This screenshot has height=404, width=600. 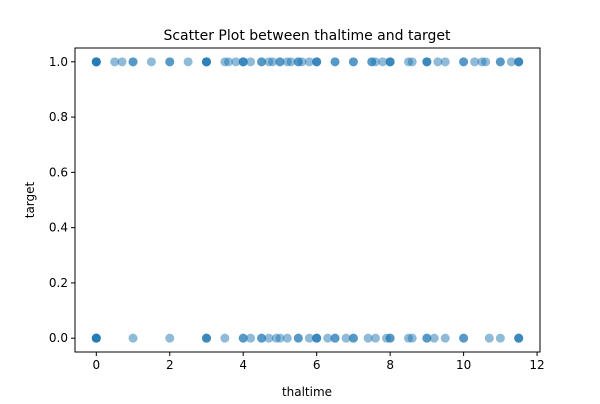 What do you see at coordinates (463, 365) in the screenshot?
I see `x-tick-label: 10` at bounding box center [463, 365].